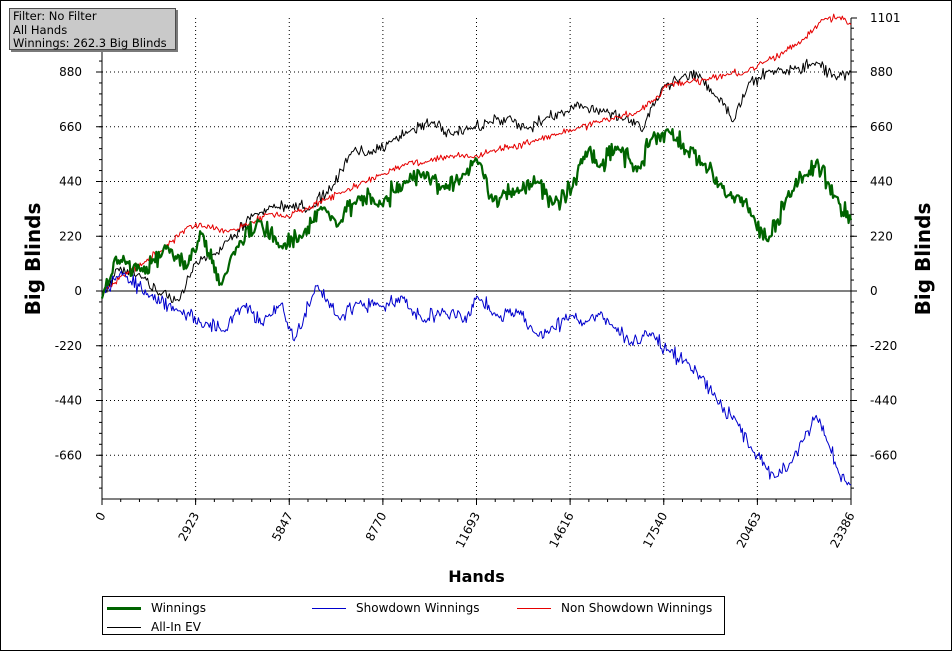  What do you see at coordinates (70, 182) in the screenshot?
I see `y-tick-label-left: 440` at bounding box center [70, 182].